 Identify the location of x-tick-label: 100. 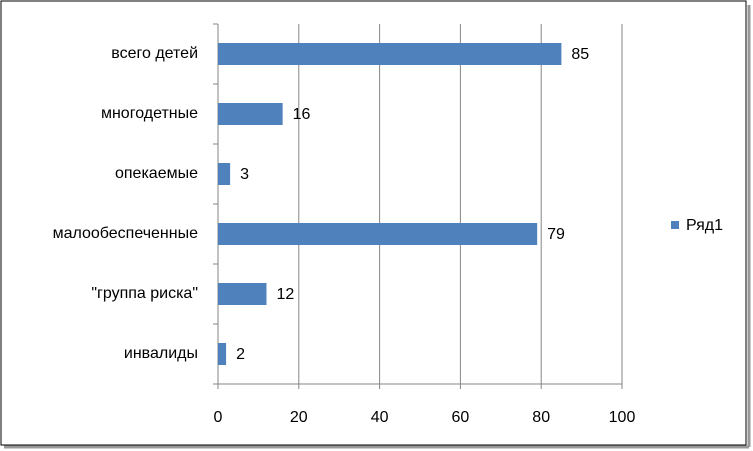
(622, 417).